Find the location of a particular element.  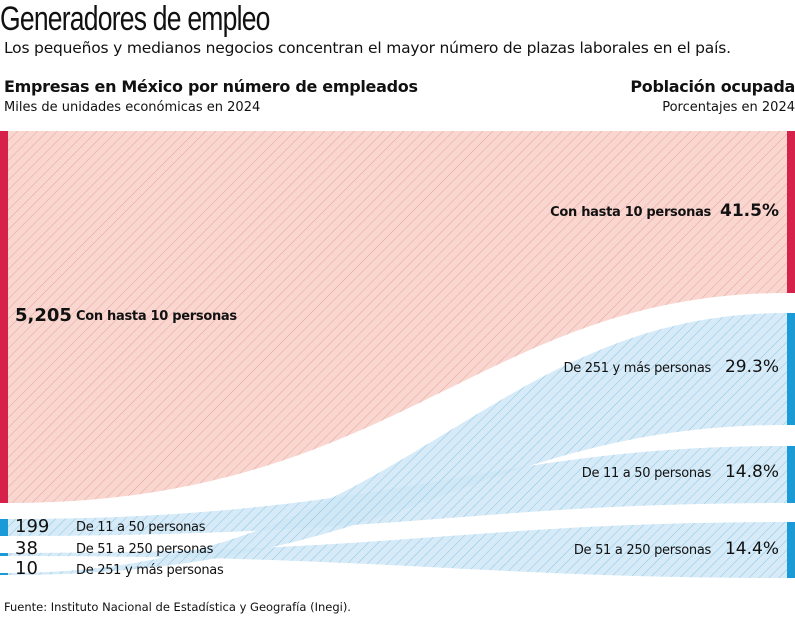

right-heading: Población ocupada is located at coordinates (712, 86).